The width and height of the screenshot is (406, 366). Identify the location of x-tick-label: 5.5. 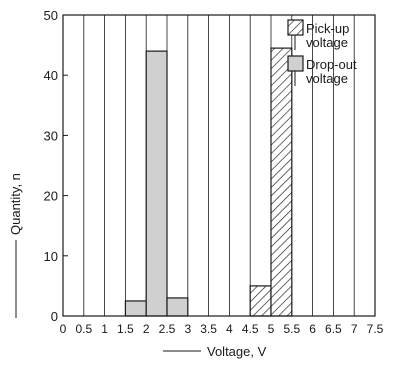
(291, 329).